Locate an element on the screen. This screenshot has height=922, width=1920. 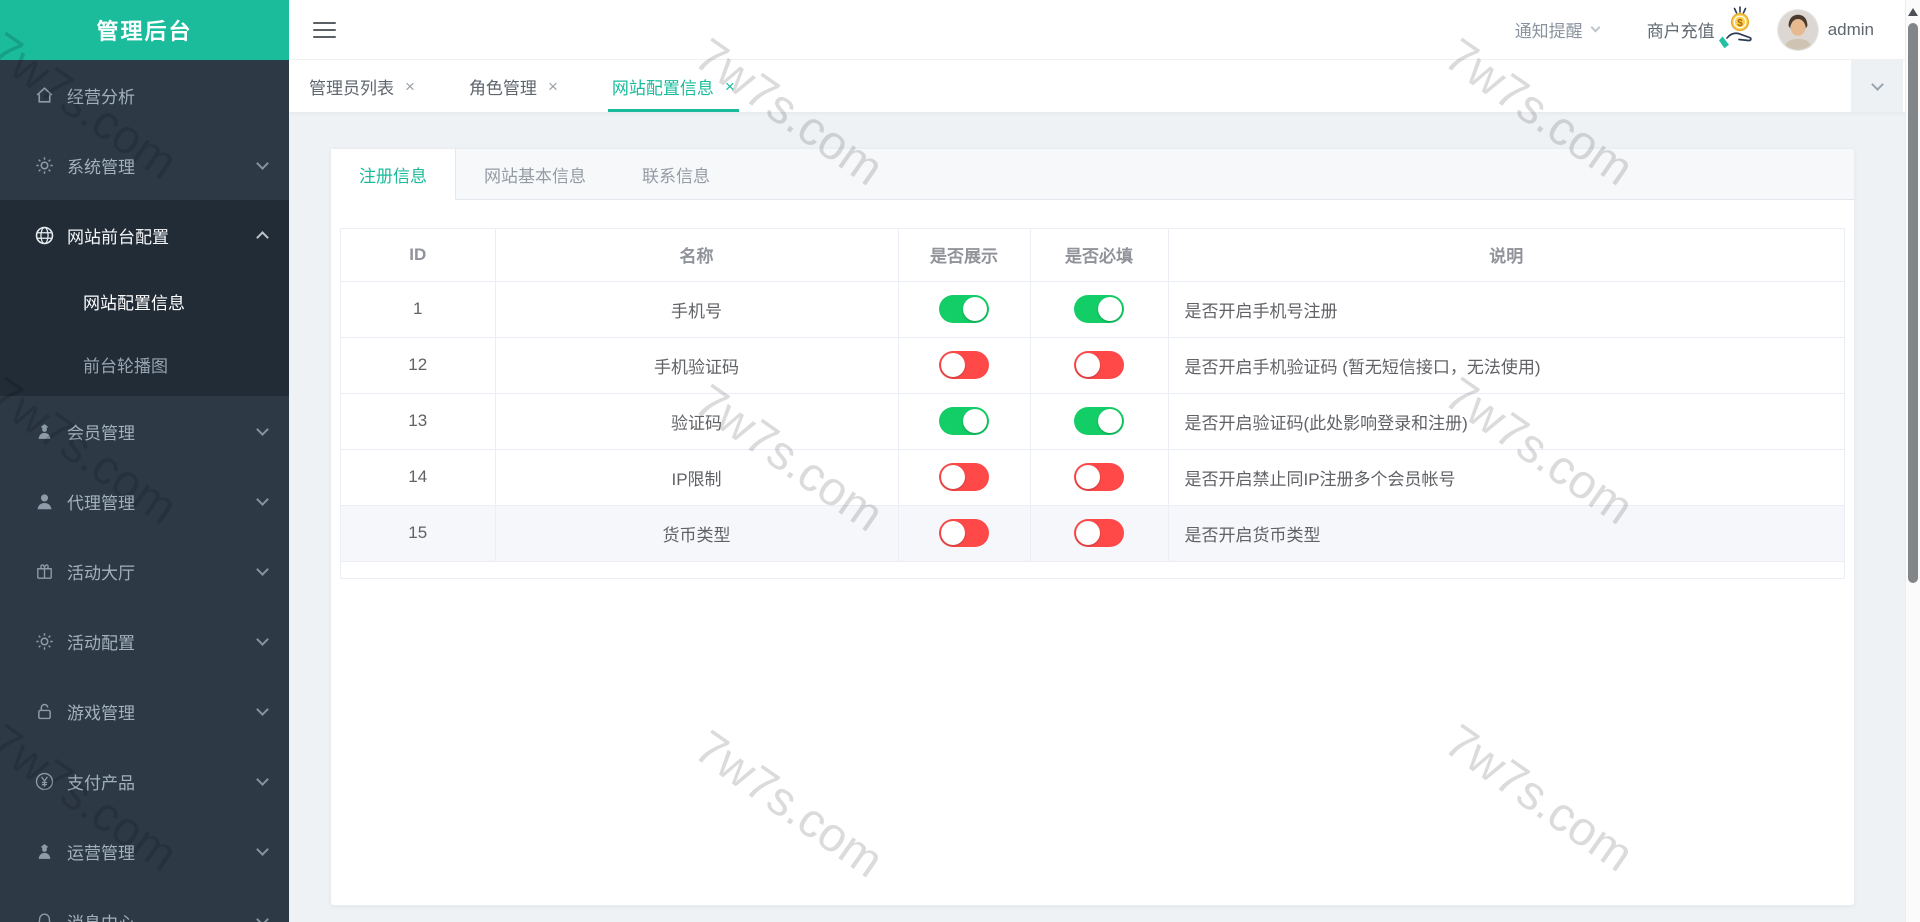
column-header-name: 名称 is located at coordinates (697, 255).